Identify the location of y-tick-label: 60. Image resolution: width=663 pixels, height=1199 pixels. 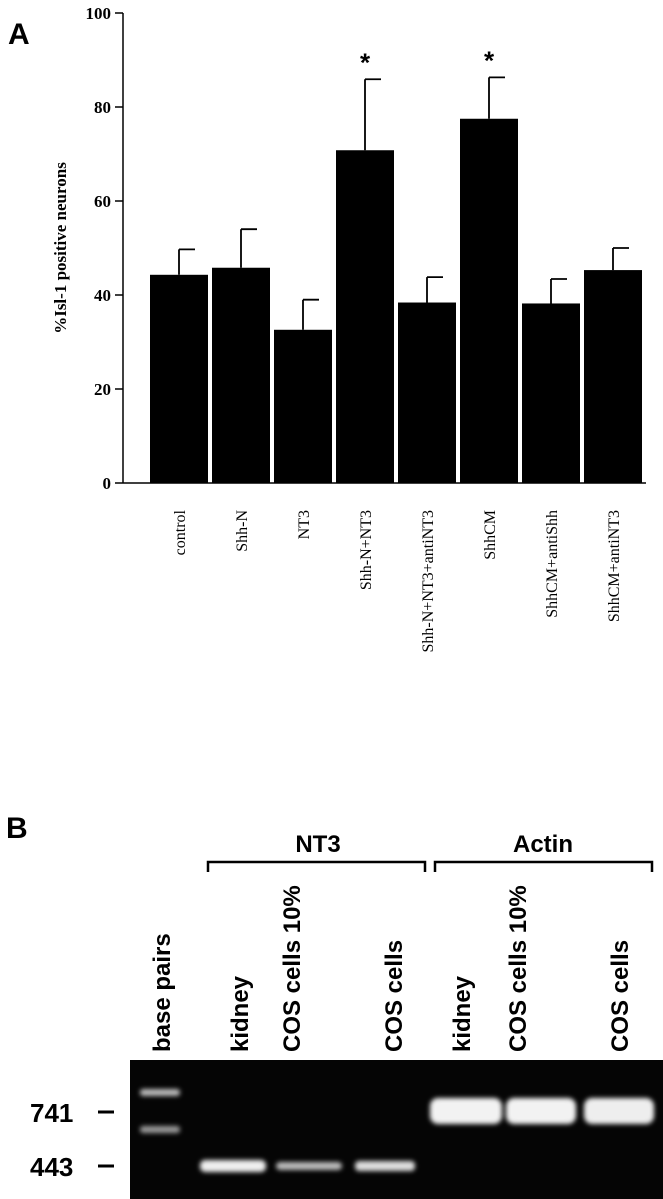
(102, 201).